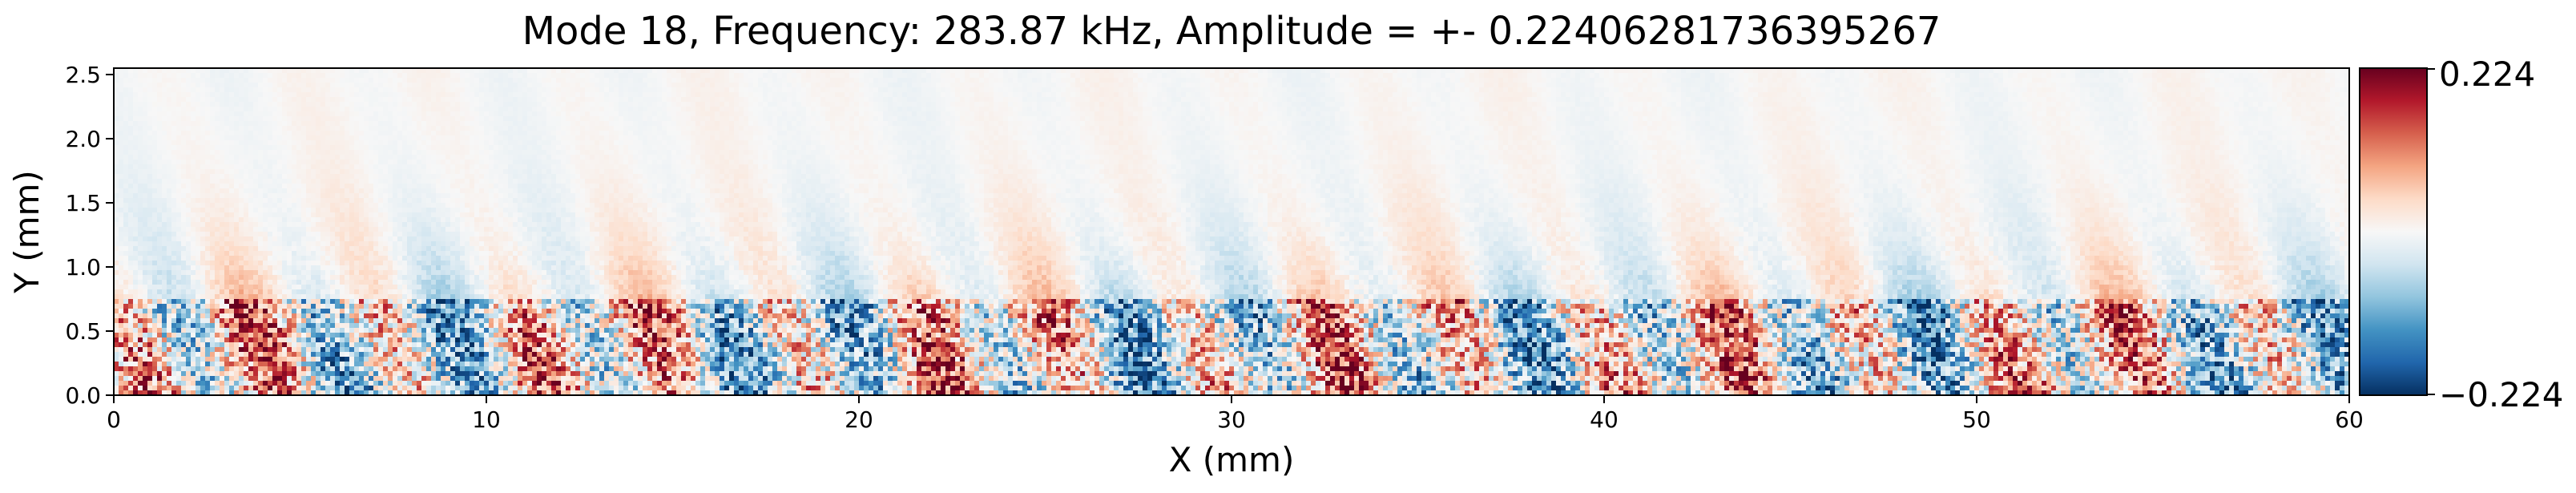 This screenshot has height=493, width=2576. Describe the element at coordinates (859, 419) in the screenshot. I see `x-tick-label: 20` at that location.